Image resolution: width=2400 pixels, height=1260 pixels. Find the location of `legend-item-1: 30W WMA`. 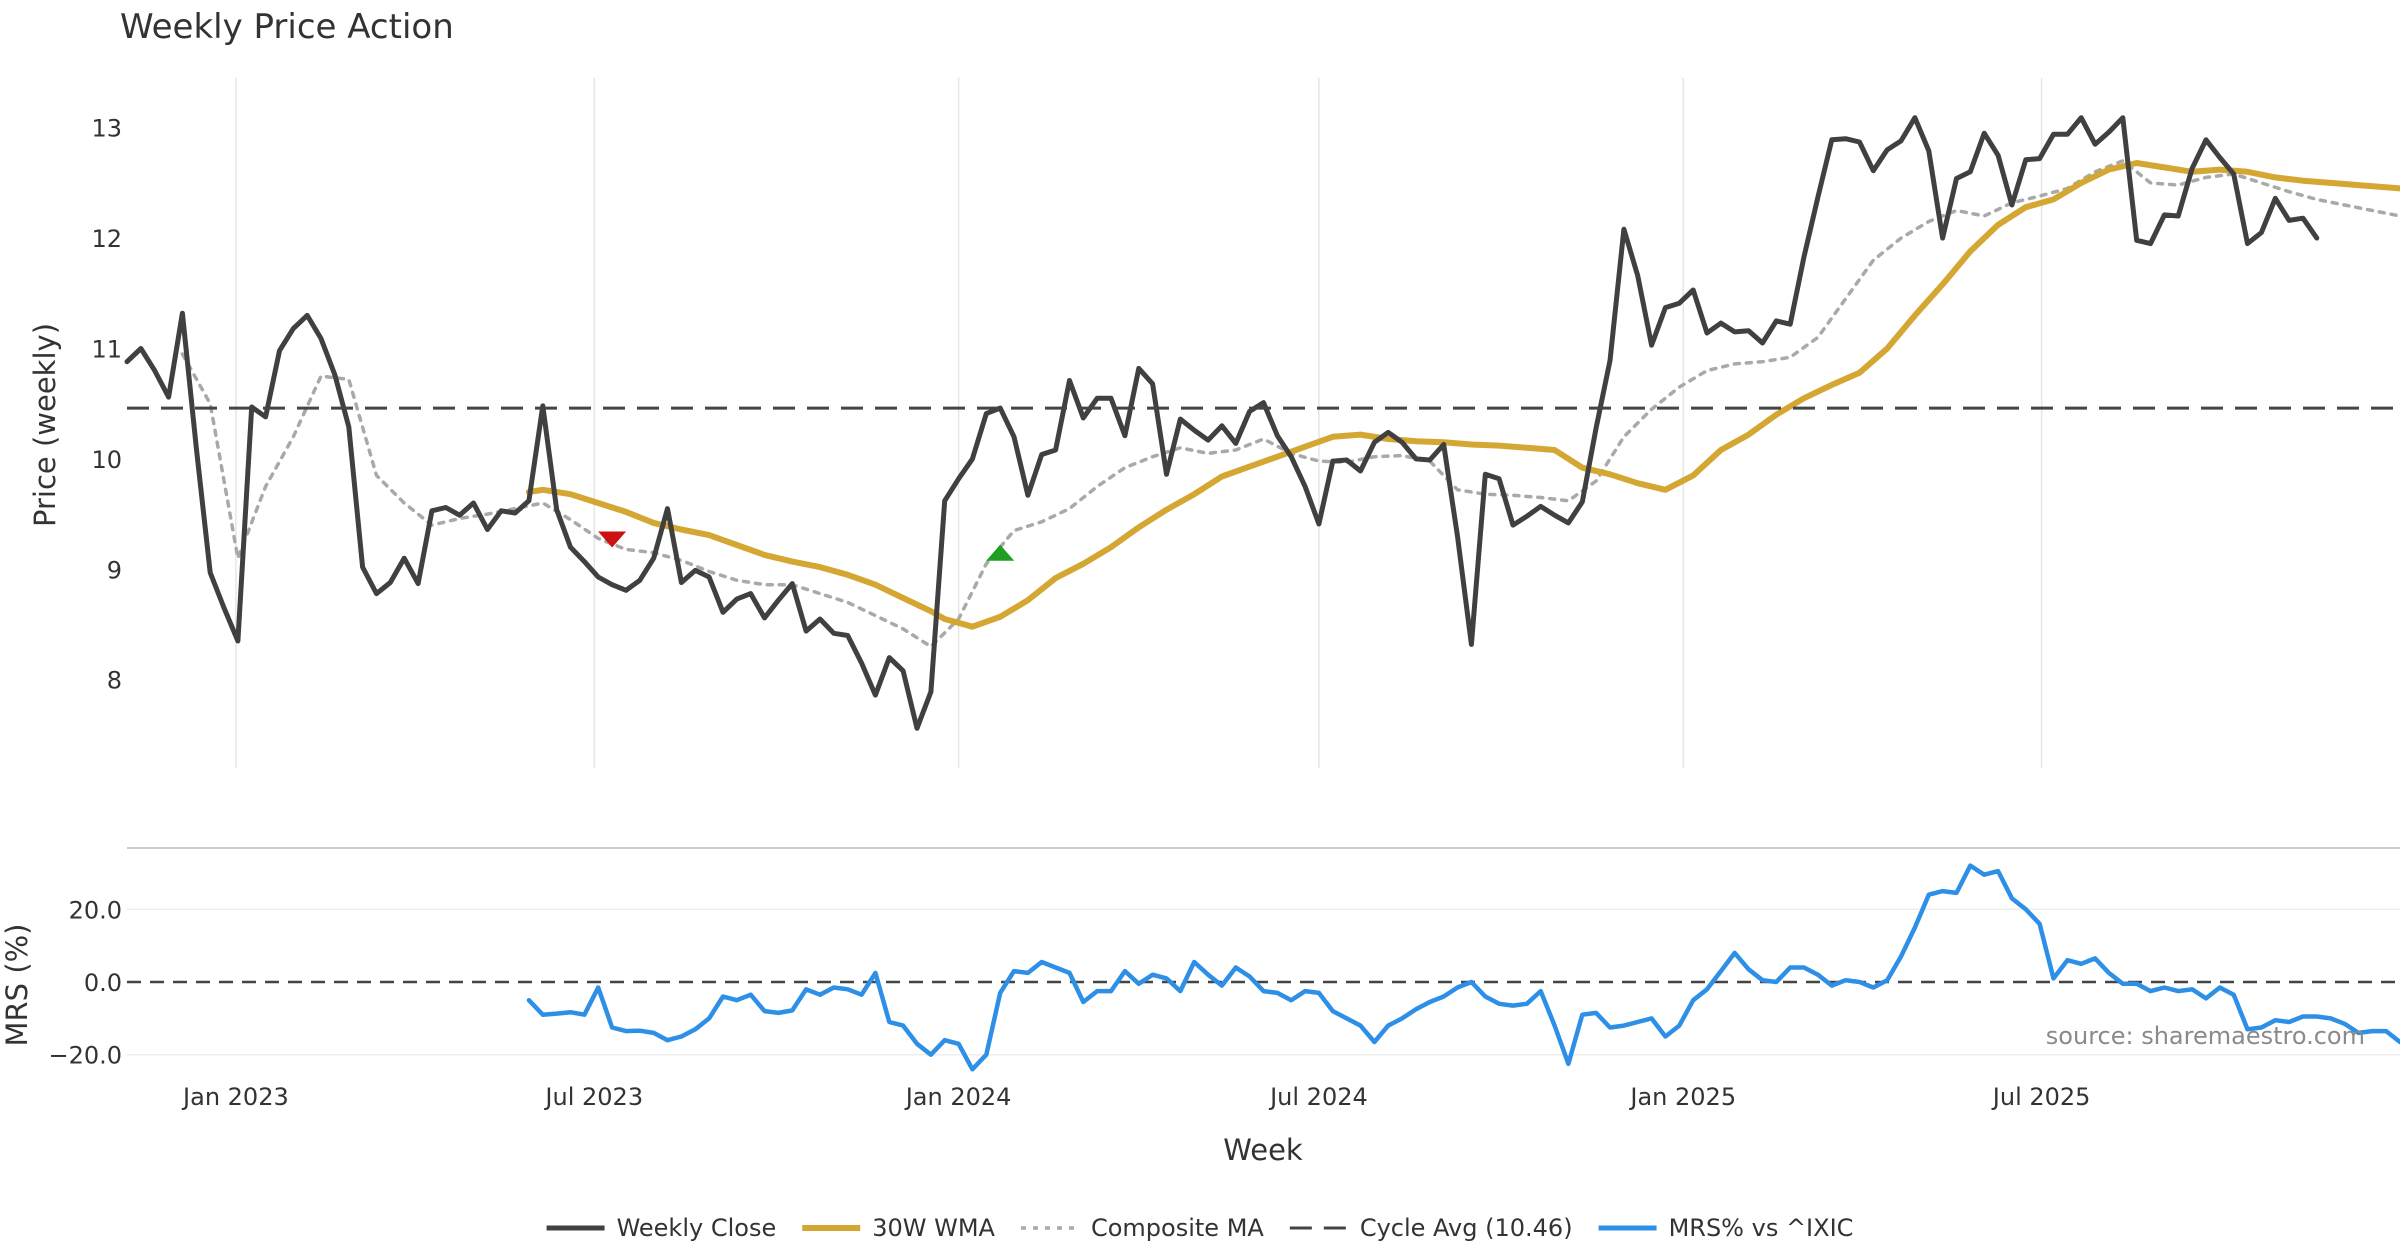

legend-item-1: 30W WMA is located at coordinates (899, 1228).